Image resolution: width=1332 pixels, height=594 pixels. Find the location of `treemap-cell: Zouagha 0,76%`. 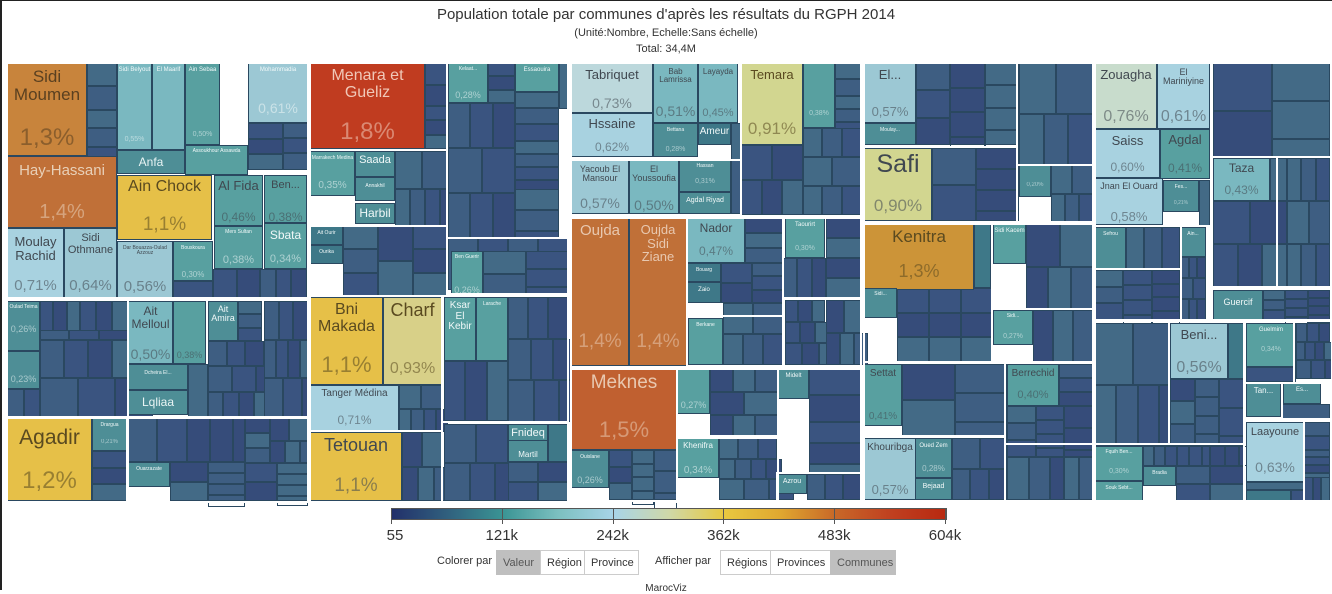

treemap-cell: Zouagha 0,76% is located at coordinates (1126, 96).